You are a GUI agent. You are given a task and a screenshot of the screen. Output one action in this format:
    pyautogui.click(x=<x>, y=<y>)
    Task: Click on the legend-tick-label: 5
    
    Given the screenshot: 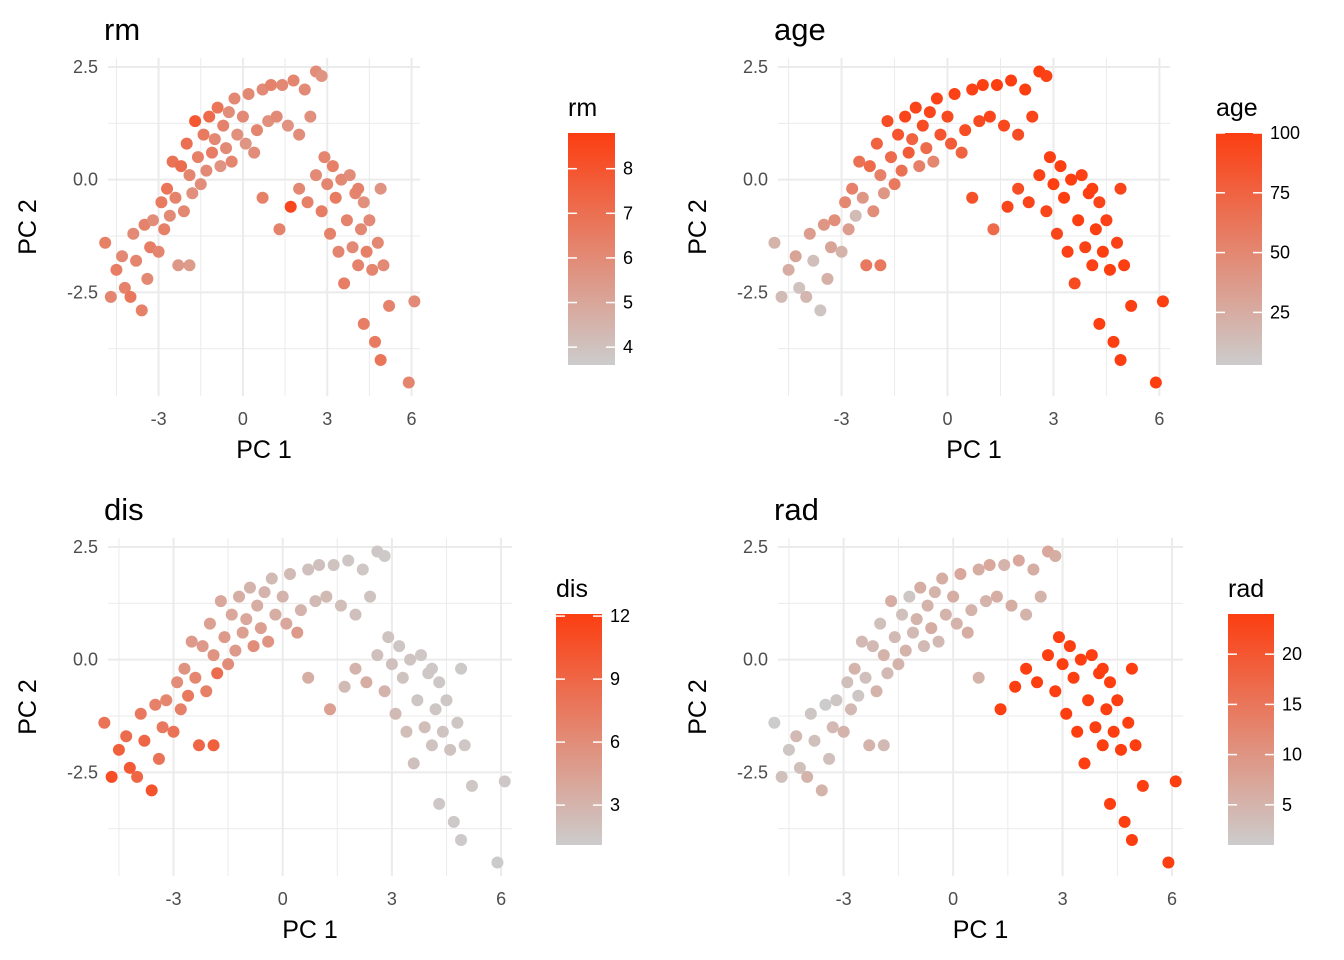 What is the action you would take?
    pyautogui.click(x=628, y=303)
    